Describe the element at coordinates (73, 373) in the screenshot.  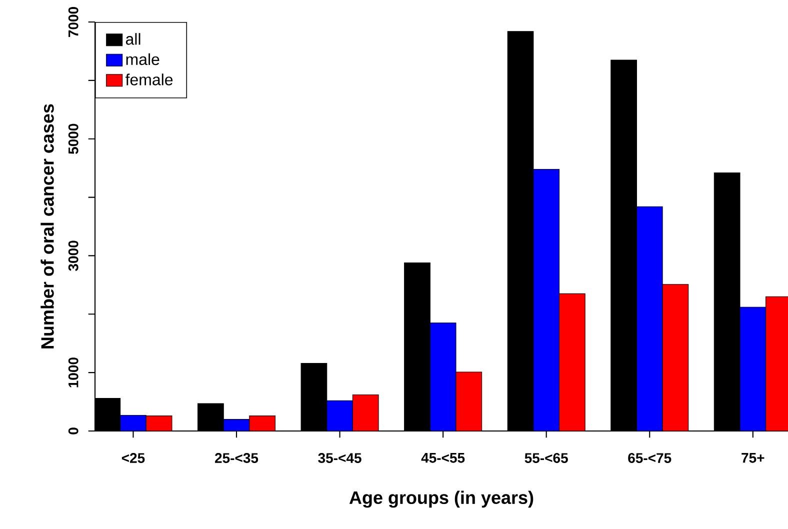
I see `y-tick-label: 1000` at that location.